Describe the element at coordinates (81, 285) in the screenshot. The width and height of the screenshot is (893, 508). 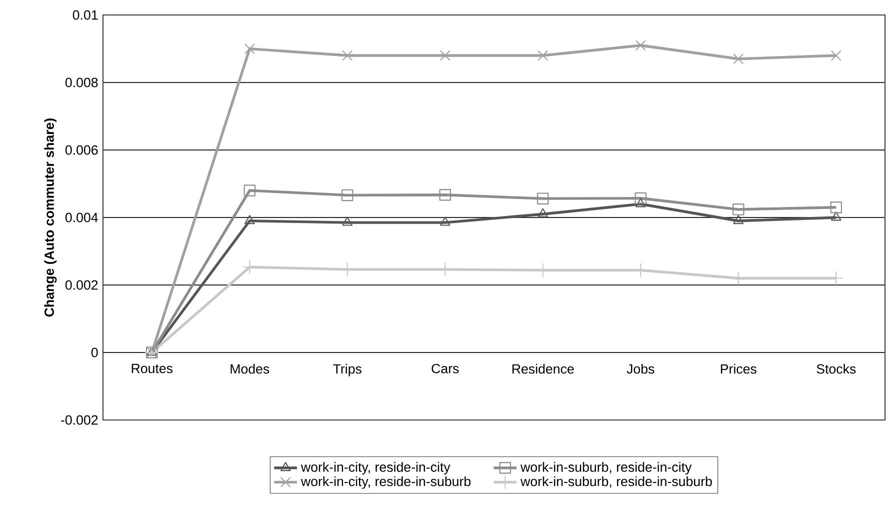
I see `y-tick-label: 0.002` at that location.